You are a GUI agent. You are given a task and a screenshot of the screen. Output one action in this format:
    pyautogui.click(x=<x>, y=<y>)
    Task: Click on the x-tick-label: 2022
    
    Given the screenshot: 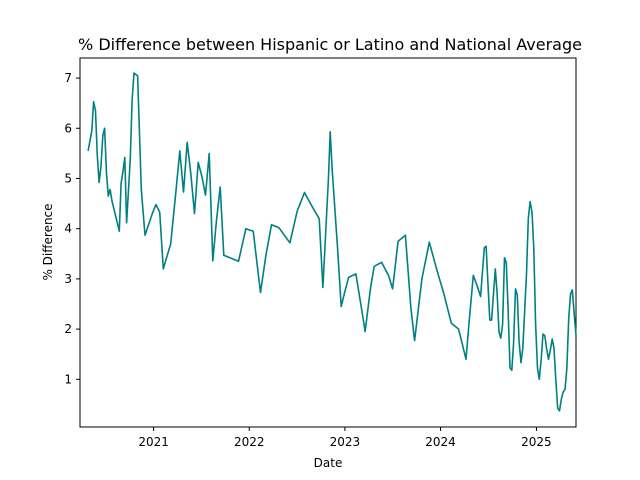 What is the action you would take?
    pyautogui.click(x=249, y=442)
    